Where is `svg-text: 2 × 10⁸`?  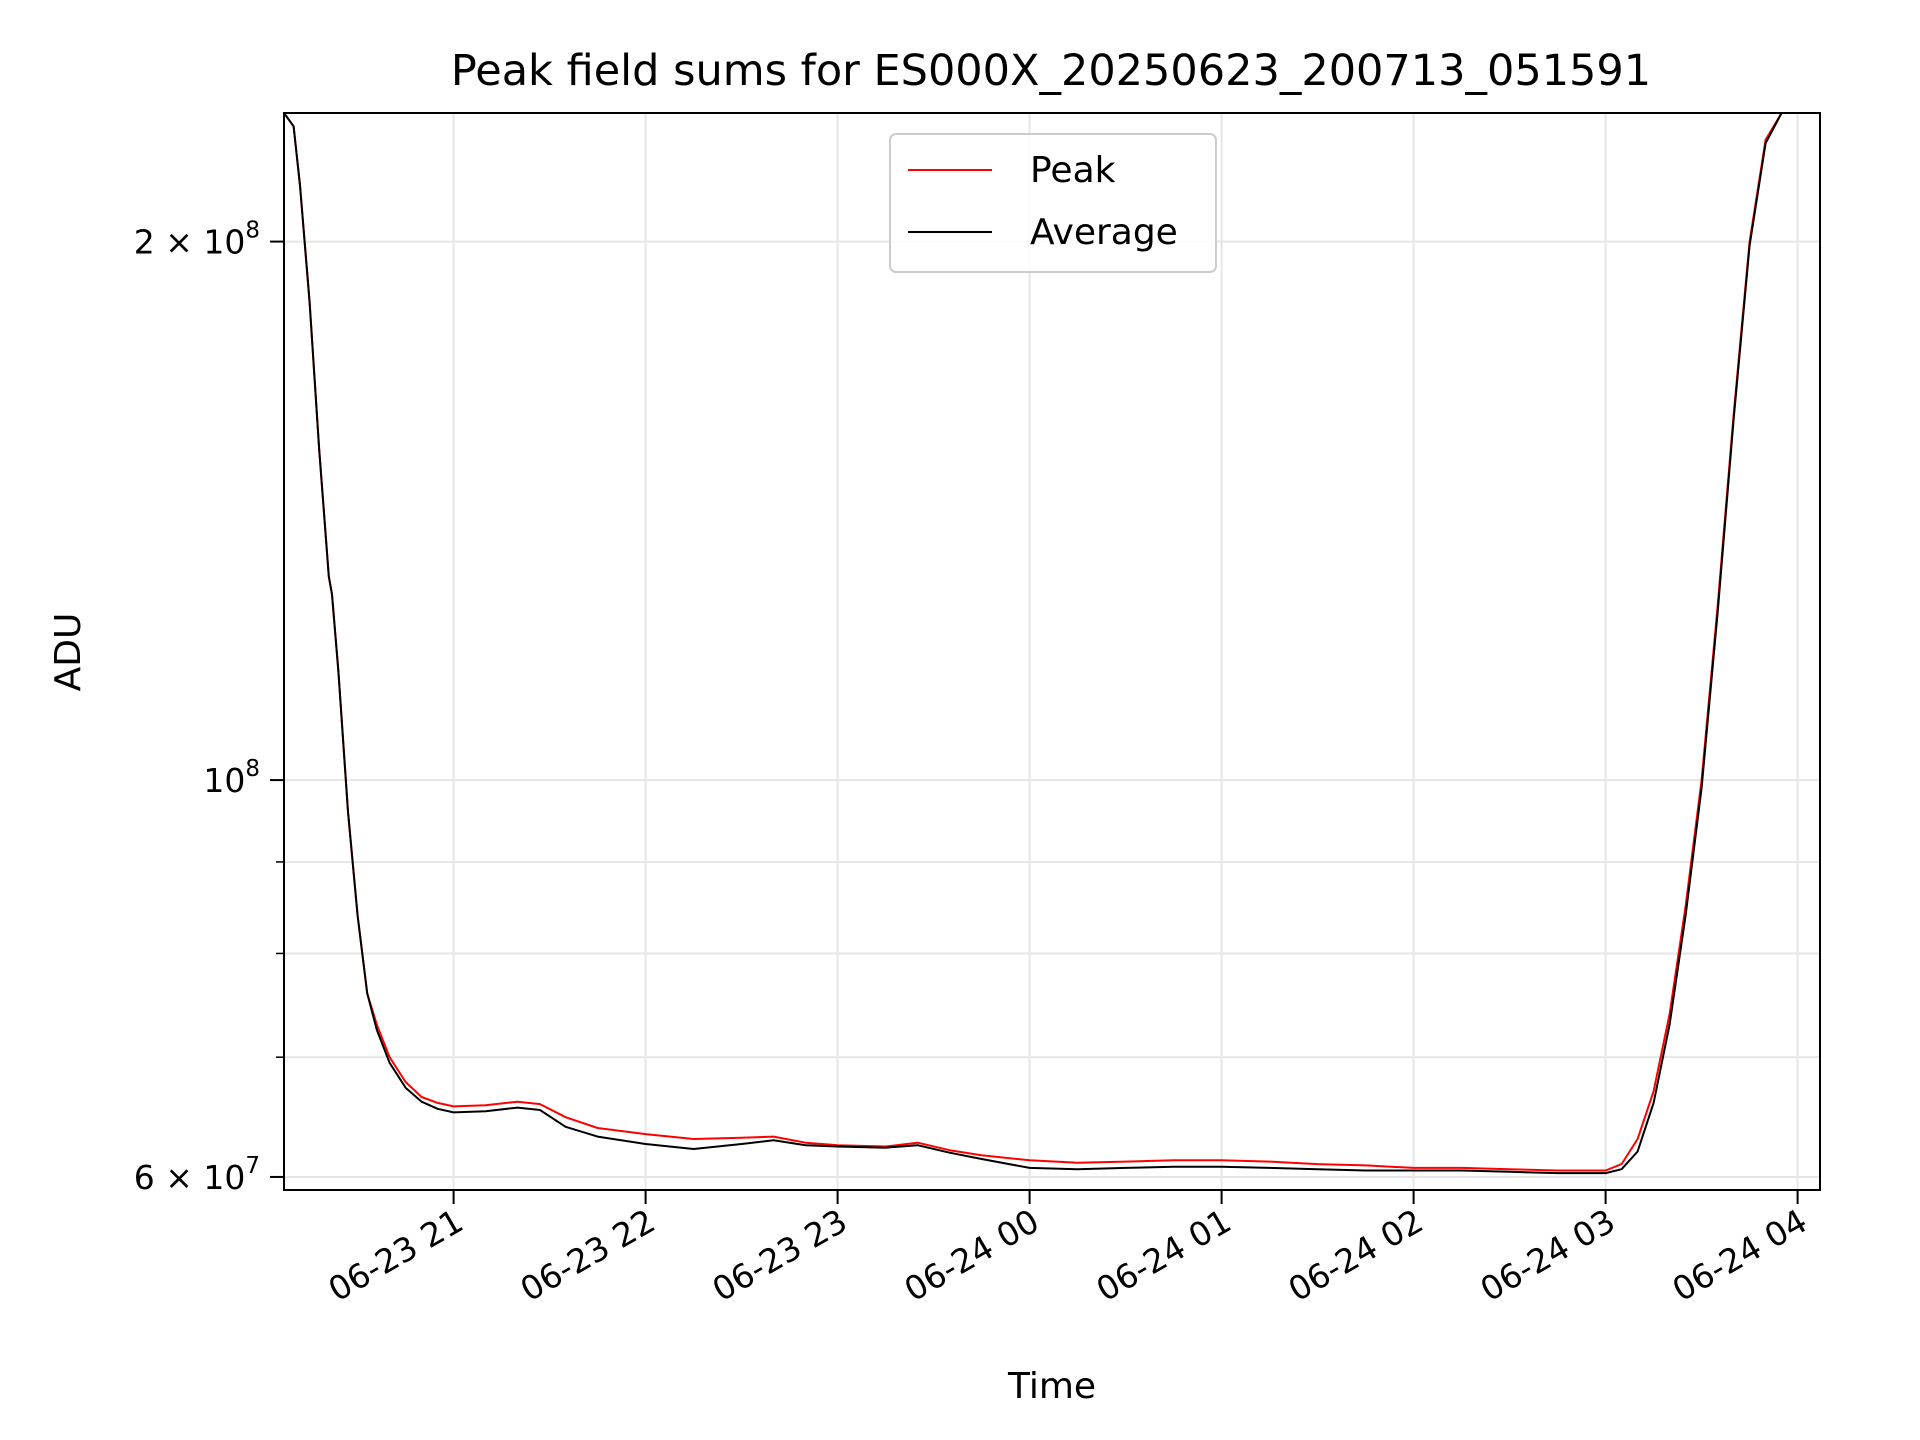
svg-text: 2 × 10⁸ is located at coordinates (197, 240).